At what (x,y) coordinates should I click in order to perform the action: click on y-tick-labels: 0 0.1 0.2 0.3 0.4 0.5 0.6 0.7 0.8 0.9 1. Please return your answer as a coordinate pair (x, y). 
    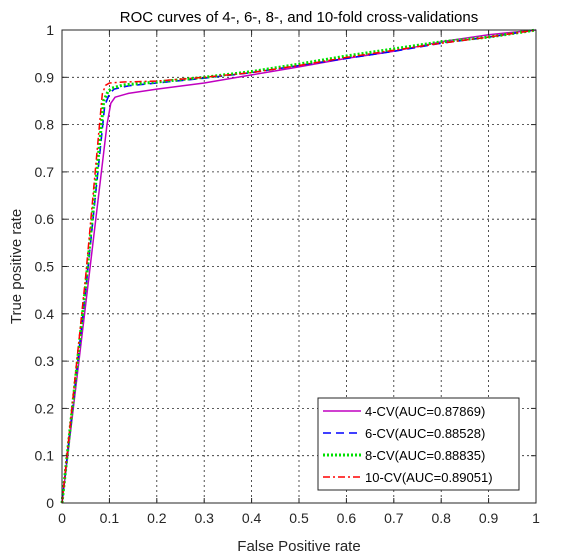
    Looking at the image, I should click on (45, 266).